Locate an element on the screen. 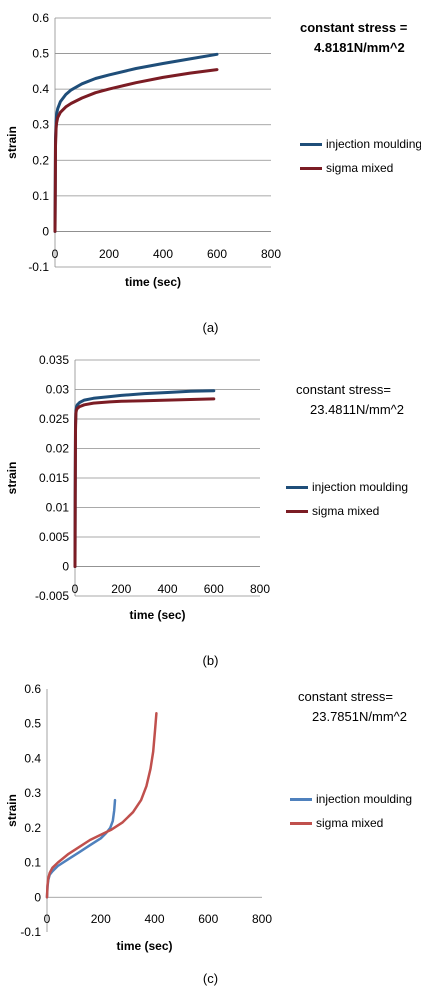 The width and height of the screenshot is (421, 986). chart-a-y-tick-label: 0.2 is located at coordinates (40, 160).